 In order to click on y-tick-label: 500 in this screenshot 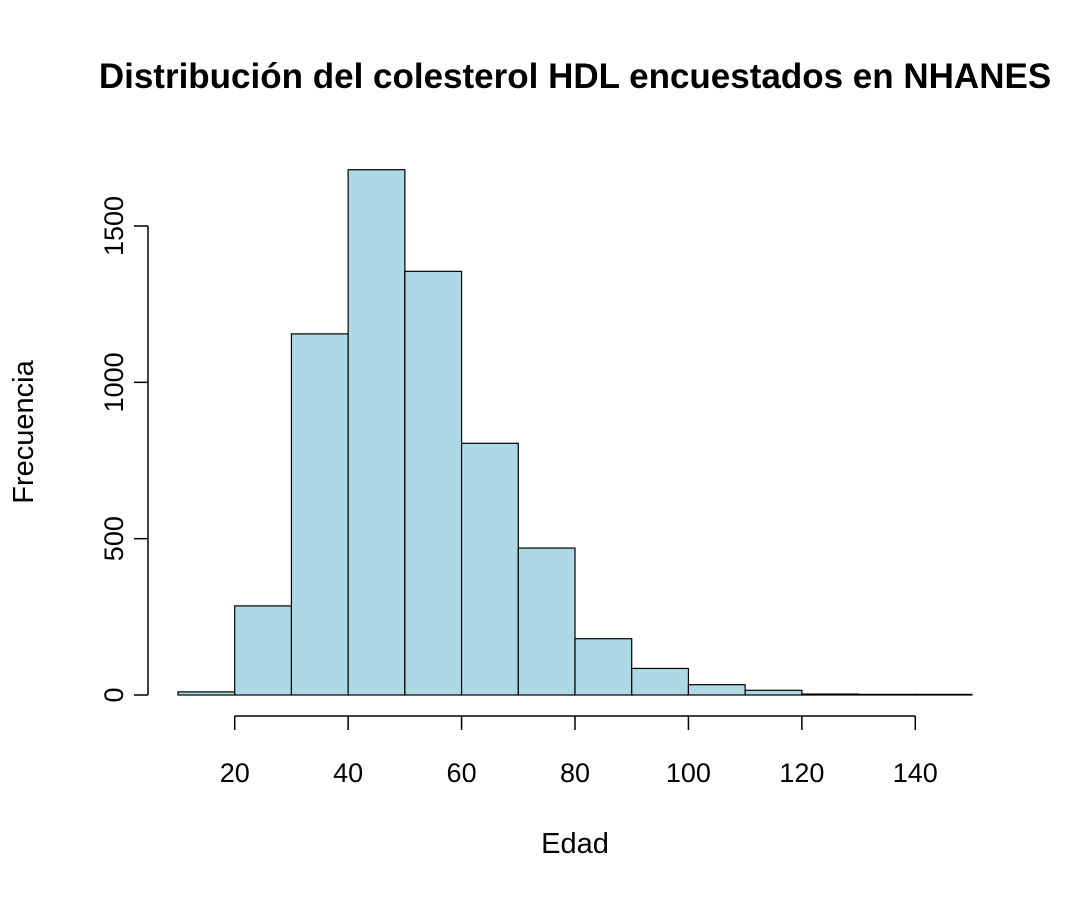, I will do `click(114, 538)`.